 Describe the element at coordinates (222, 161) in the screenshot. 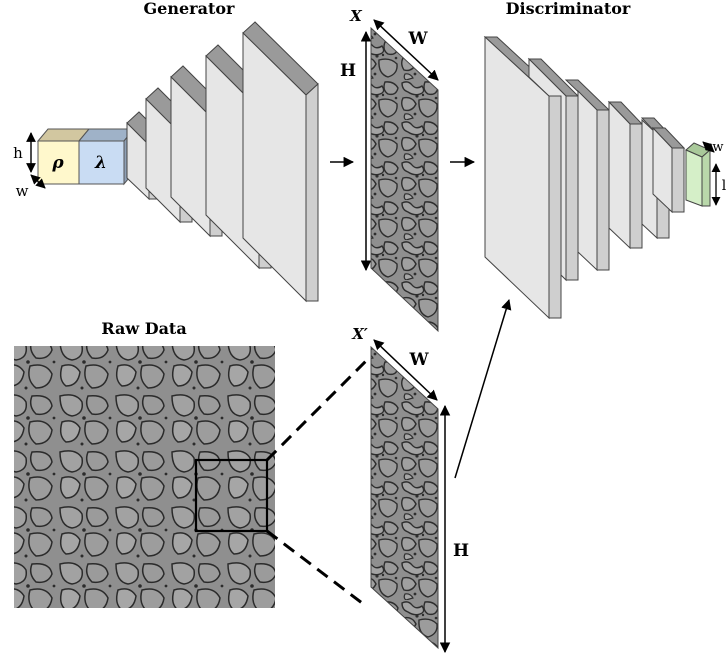

I see `generator-layers` at that location.